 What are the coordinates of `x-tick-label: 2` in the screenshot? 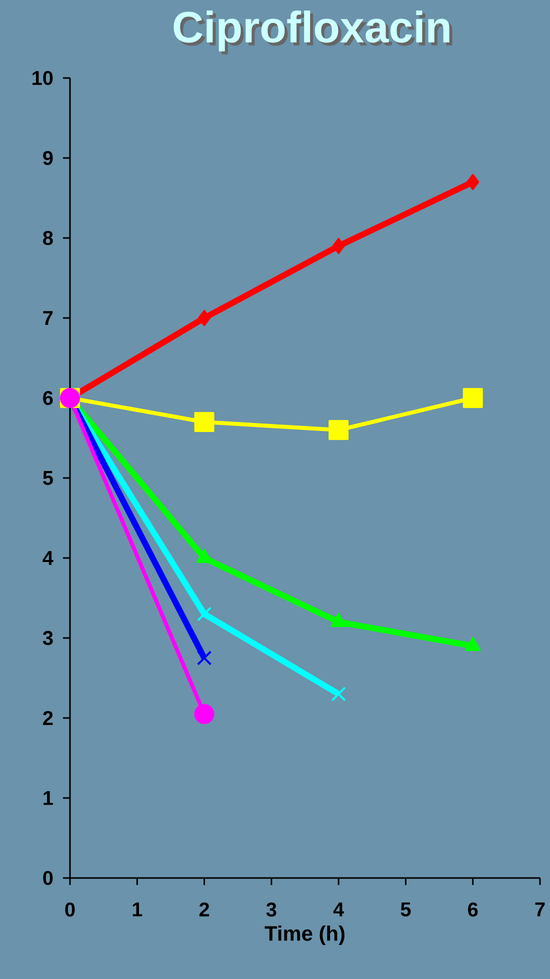 It's located at (204, 909).